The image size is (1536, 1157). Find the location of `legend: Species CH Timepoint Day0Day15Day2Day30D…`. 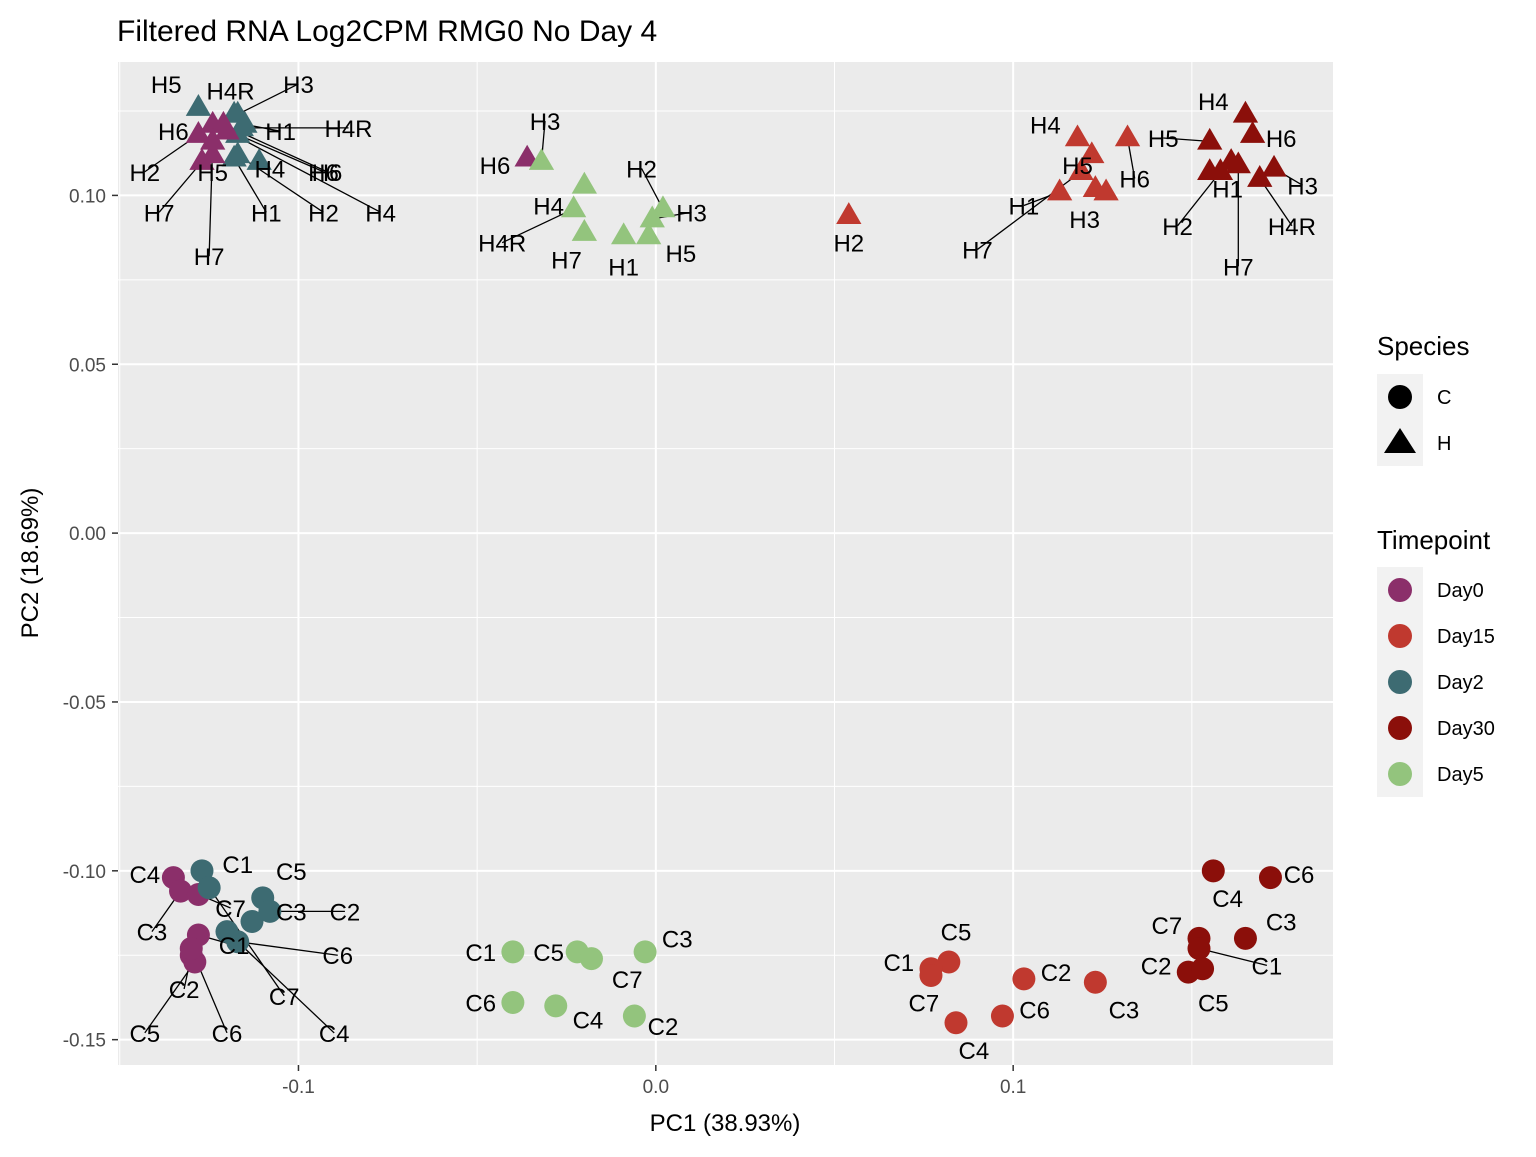

legend: Species CH Timepoint Day0Day15Day2Day30D… is located at coordinates (1436, 564).